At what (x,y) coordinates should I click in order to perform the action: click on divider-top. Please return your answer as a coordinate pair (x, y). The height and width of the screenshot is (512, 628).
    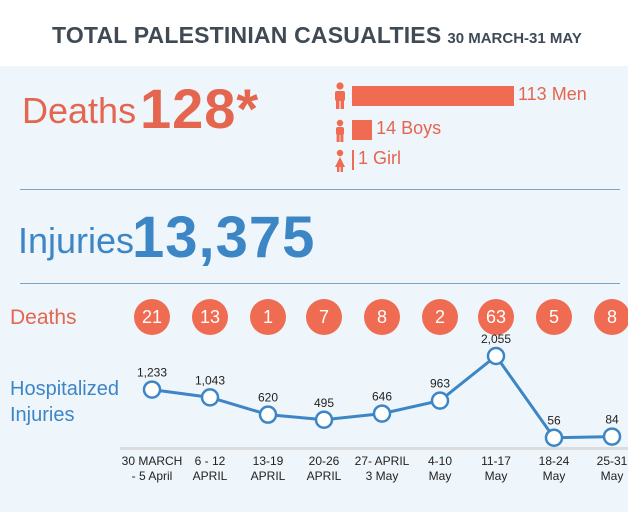
    Looking at the image, I should click on (320, 189).